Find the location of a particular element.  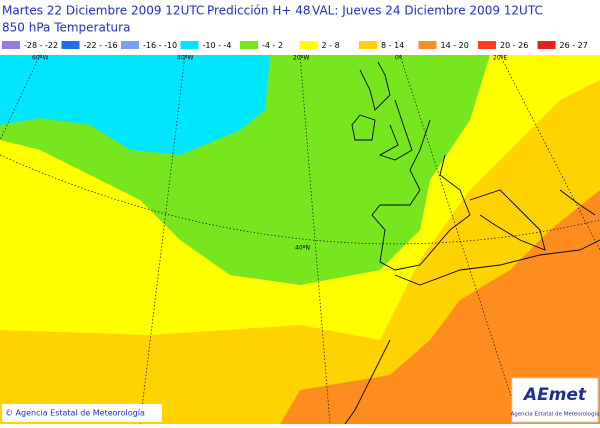

legend-label: -10 - -4 is located at coordinates (217, 45).